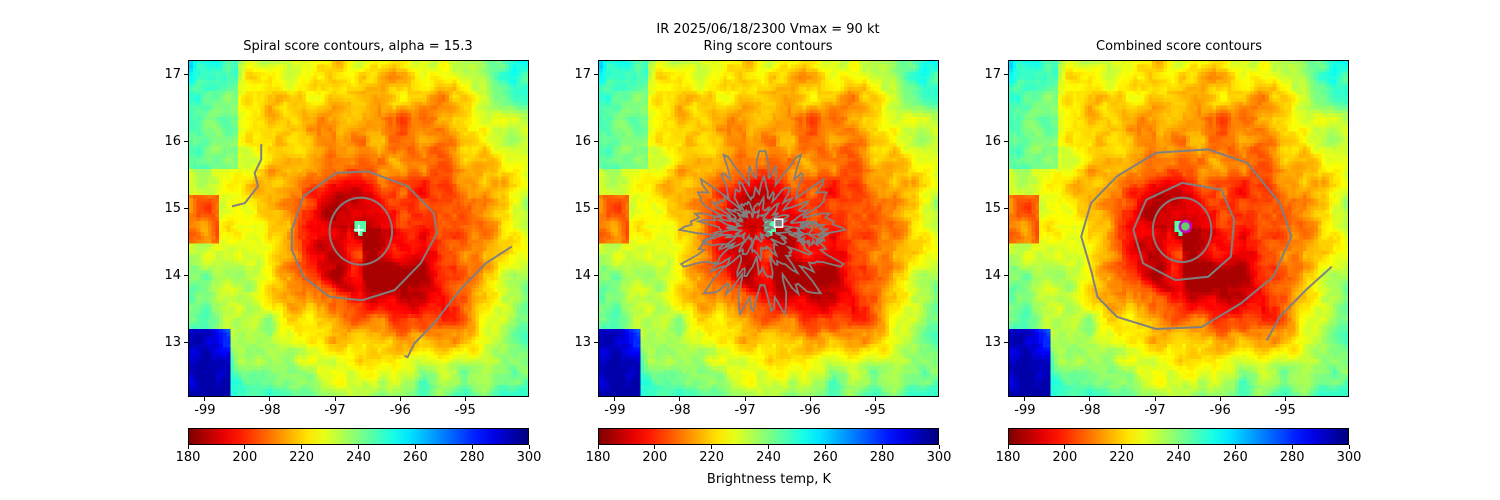  Describe the element at coordinates (768, 29) in the screenshot. I see `figure-title: IR 2025/06/18/2300 Vmax = 90 kt` at that location.